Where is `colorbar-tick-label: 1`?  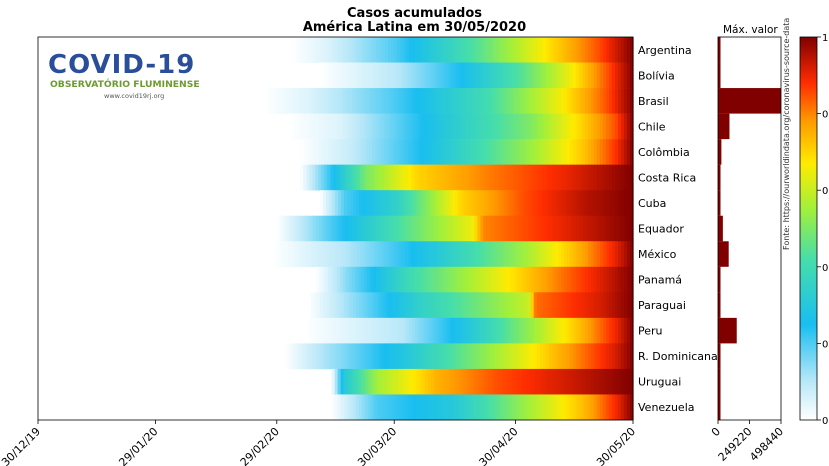 colorbar-tick-label: 1 is located at coordinates (825, 38).